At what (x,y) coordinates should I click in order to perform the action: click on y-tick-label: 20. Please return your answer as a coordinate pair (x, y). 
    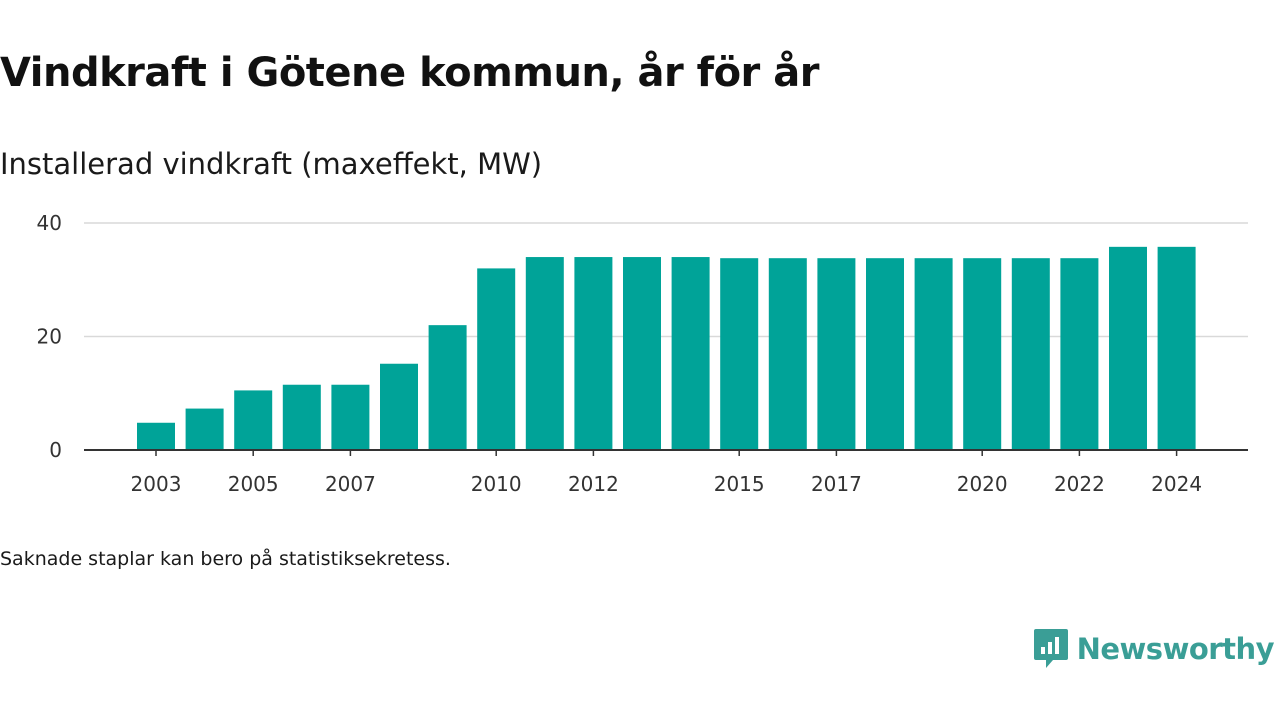
    Looking at the image, I should click on (49, 337).